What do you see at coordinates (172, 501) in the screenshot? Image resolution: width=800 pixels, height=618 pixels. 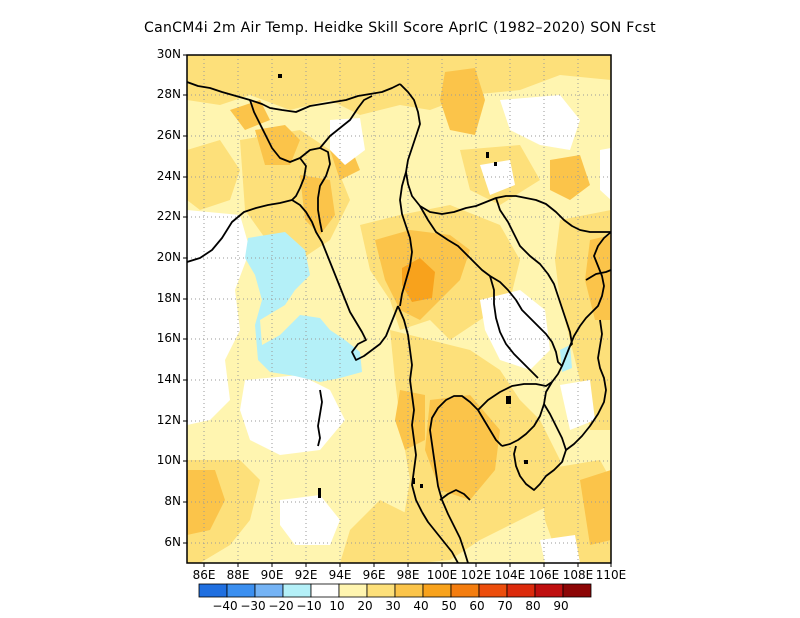 I see `lat-label-8n: 8N` at bounding box center [172, 501].